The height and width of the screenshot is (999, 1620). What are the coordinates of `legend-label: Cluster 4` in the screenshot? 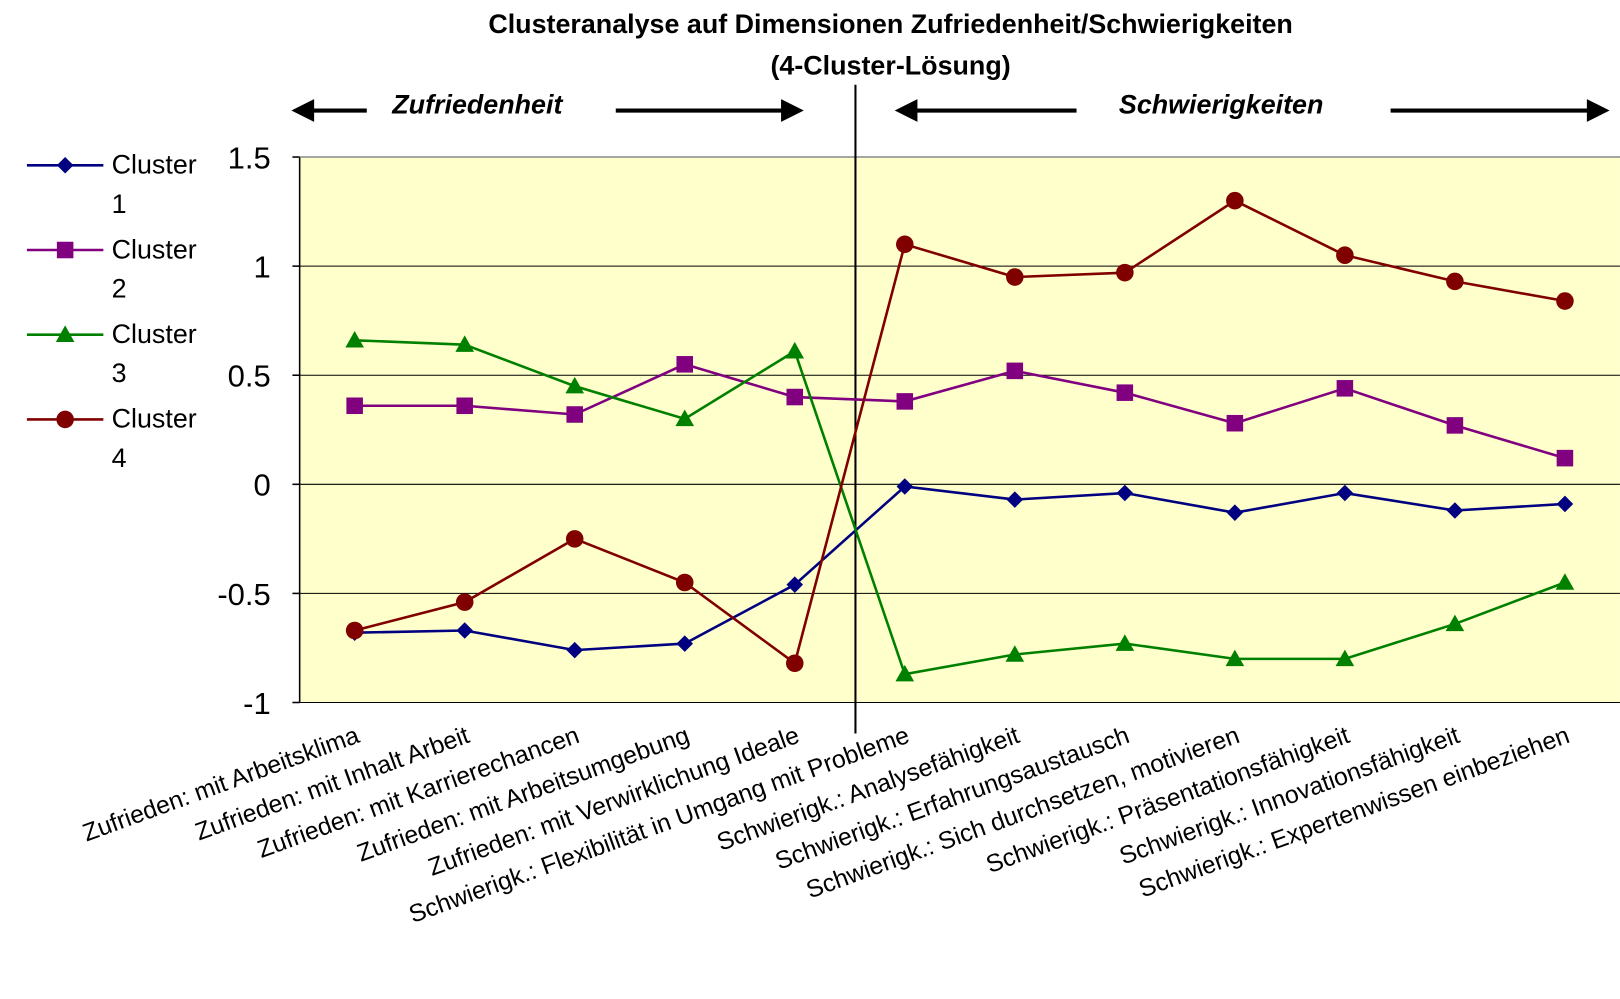 It's located at (154, 438).